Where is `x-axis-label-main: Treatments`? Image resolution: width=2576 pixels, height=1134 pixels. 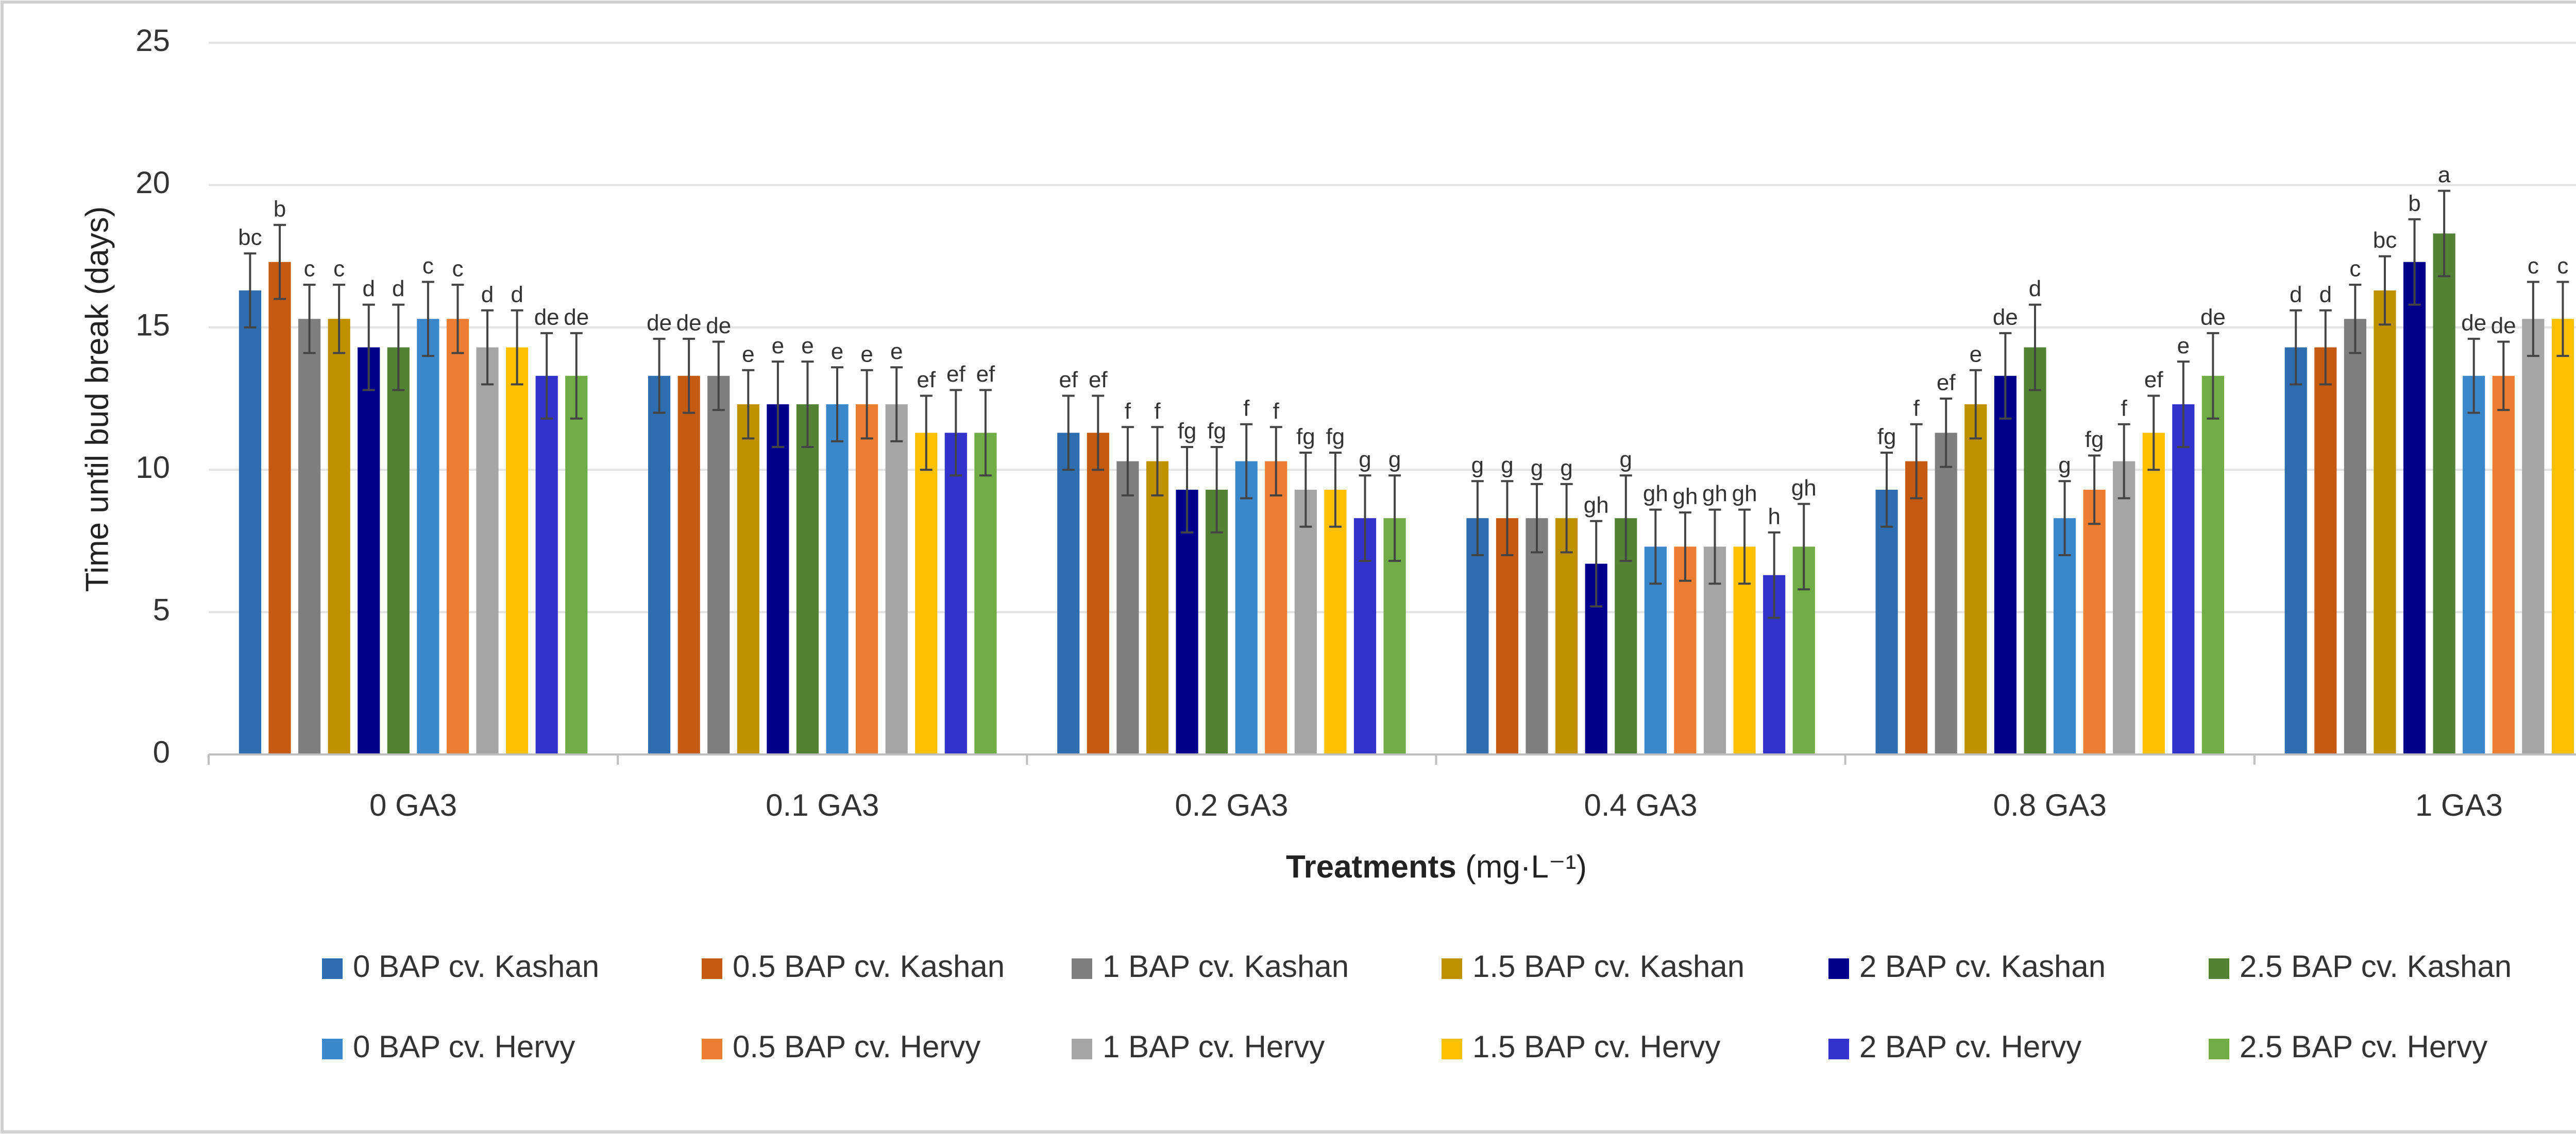
x-axis-label-main: Treatments is located at coordinates (1371, 867).